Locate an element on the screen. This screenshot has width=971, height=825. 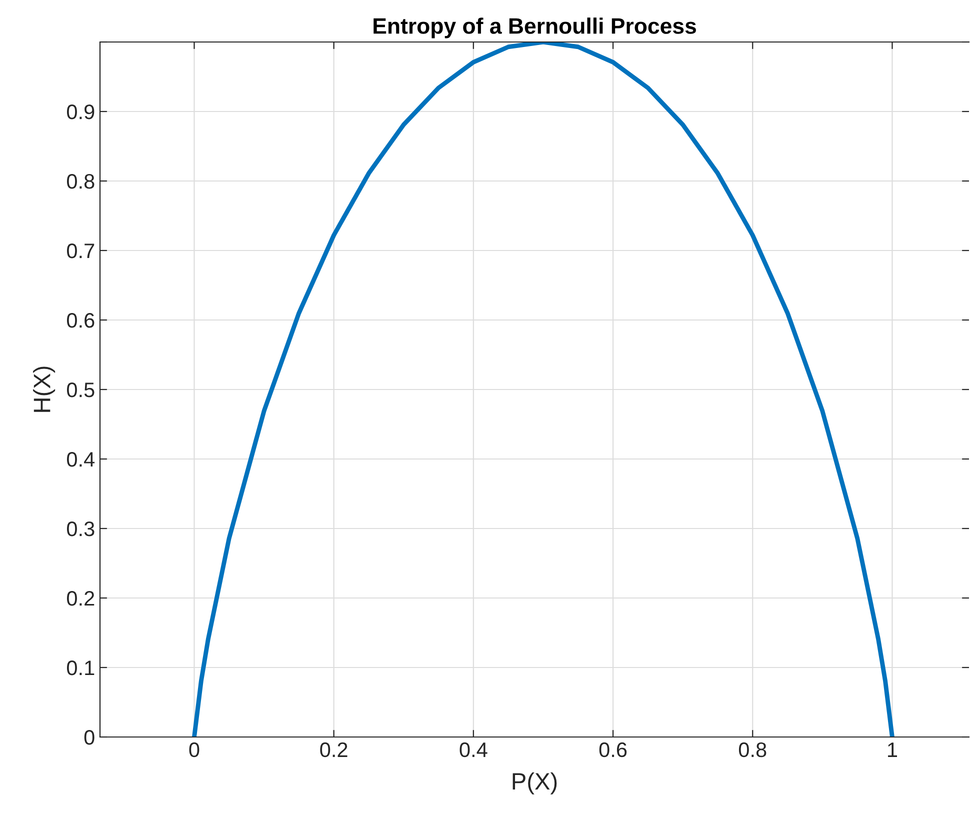
x-tick-label: 0.6 is located at coordinates (613, 750).